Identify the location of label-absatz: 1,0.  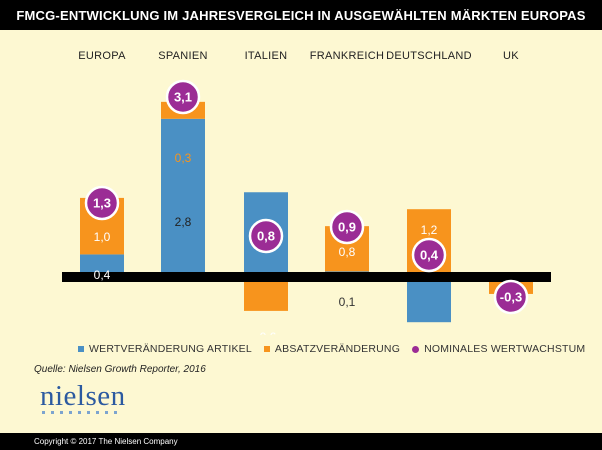
(102, 237).